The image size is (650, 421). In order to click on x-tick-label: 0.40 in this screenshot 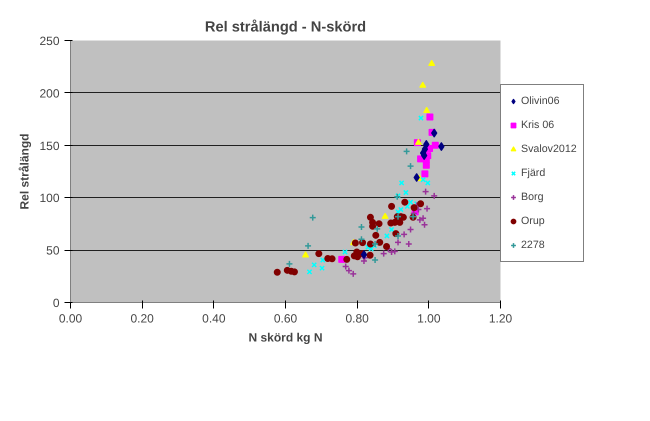, I will do `click(214, 319)`.